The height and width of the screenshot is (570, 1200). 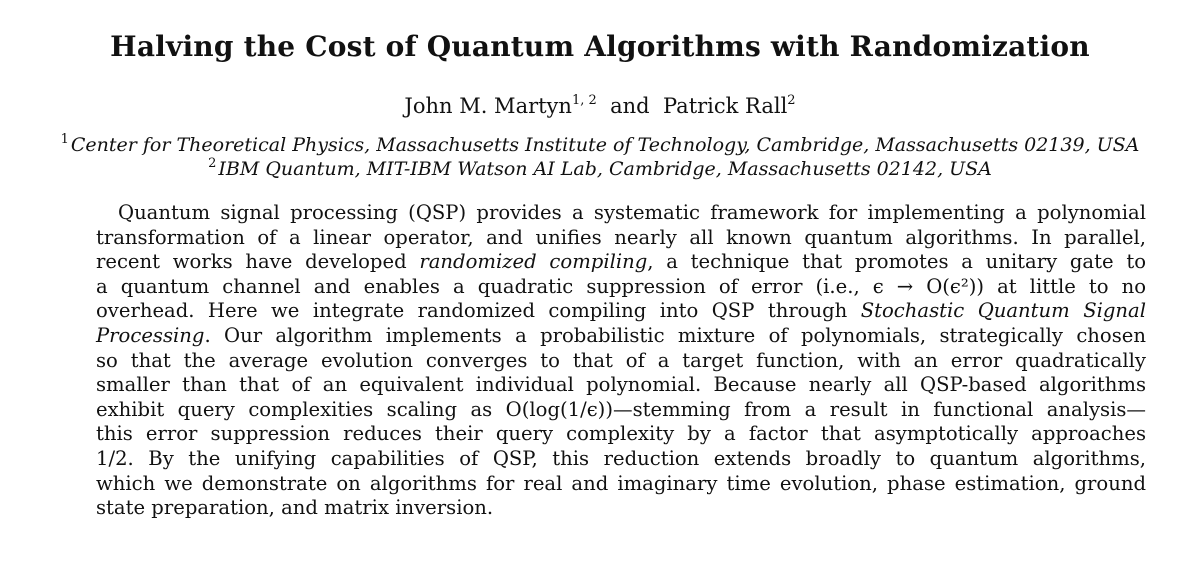 What do you see at coordinates (725, 106) in the screenshot?
I see `author-name: Patrick Rall` at bounding box center [725, 106].